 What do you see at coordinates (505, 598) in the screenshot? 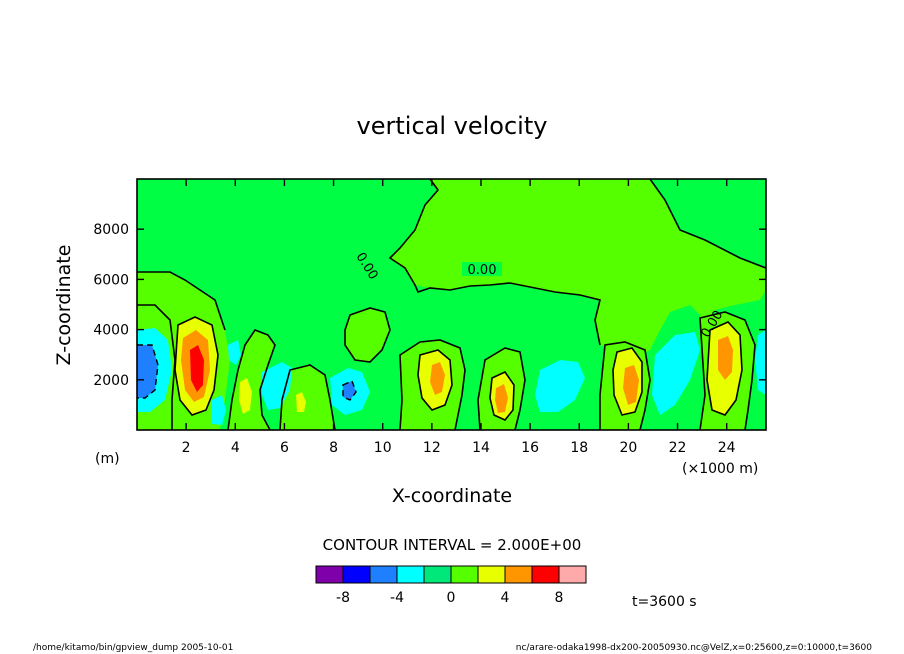
I see `colorbar-tick-label: 4` at bounding box center [505, 598].